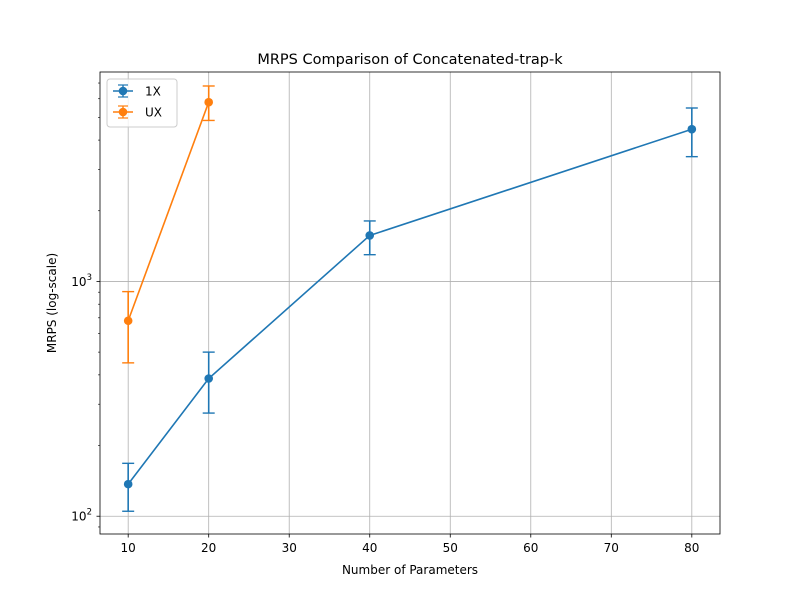 This screenshot has width=800, height=600. What do you see at coordinates (289, 548) in the screenshot?
I see `x-tick-label: 30` at bounding box center [289, 548].